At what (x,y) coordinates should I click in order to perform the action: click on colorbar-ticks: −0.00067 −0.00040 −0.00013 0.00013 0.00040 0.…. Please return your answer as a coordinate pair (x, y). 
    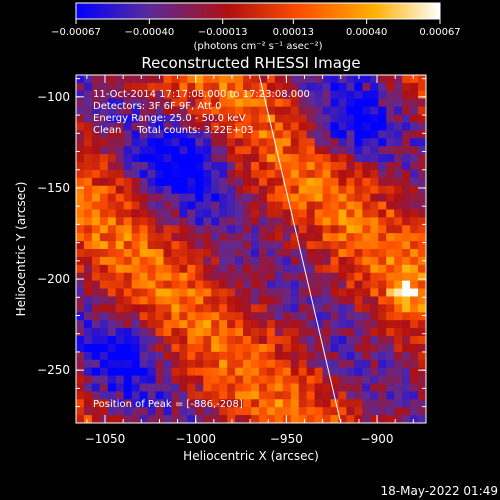
    Looking at the image, I should click on (256, 28).